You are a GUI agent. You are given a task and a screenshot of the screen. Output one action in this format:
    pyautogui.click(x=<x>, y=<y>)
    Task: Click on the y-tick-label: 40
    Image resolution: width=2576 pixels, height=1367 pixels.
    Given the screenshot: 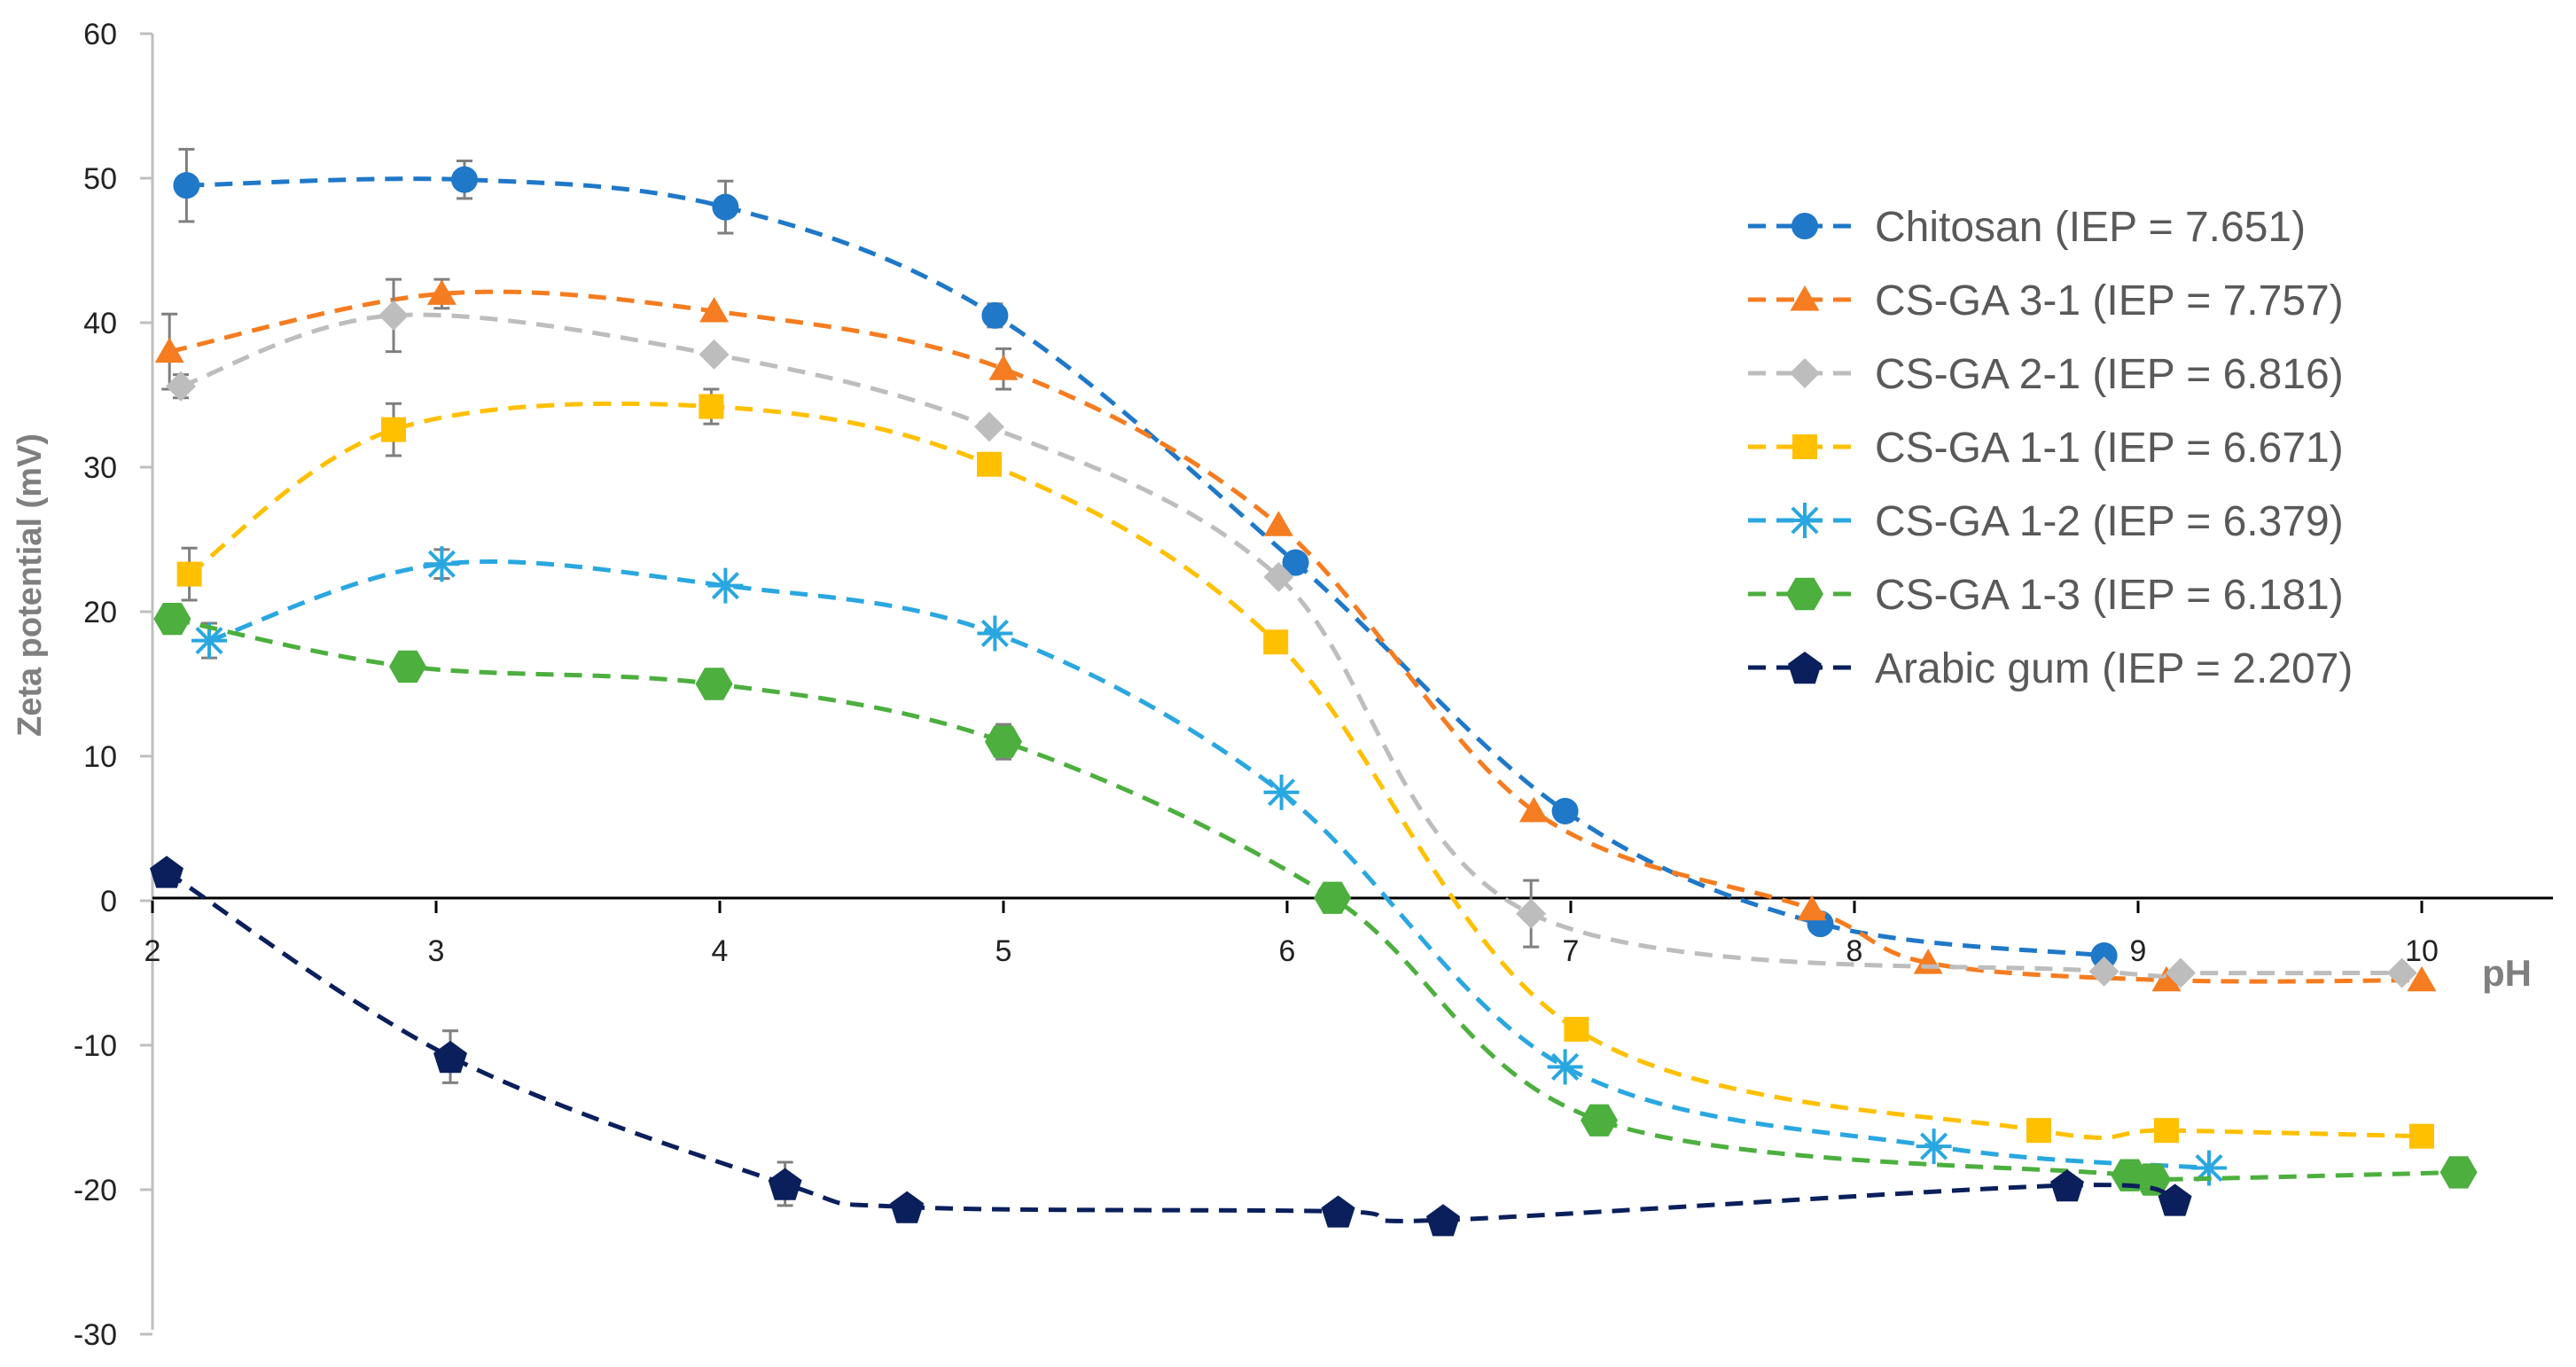 What is the action you would take?
    pyautogui.click(x=100, y=323)
    